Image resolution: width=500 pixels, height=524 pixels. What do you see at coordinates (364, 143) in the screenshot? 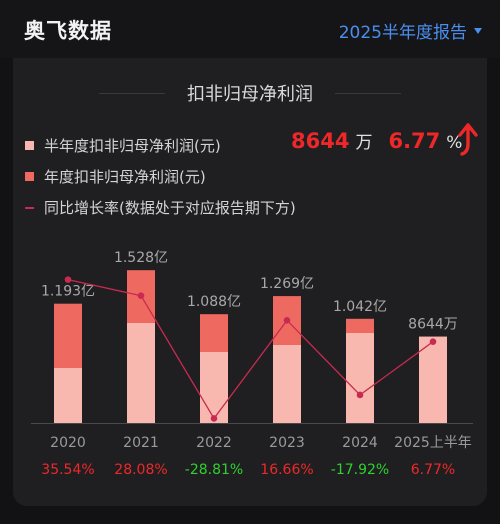
I see `latest-value-unit: 万` at bounding box center [364, 143].